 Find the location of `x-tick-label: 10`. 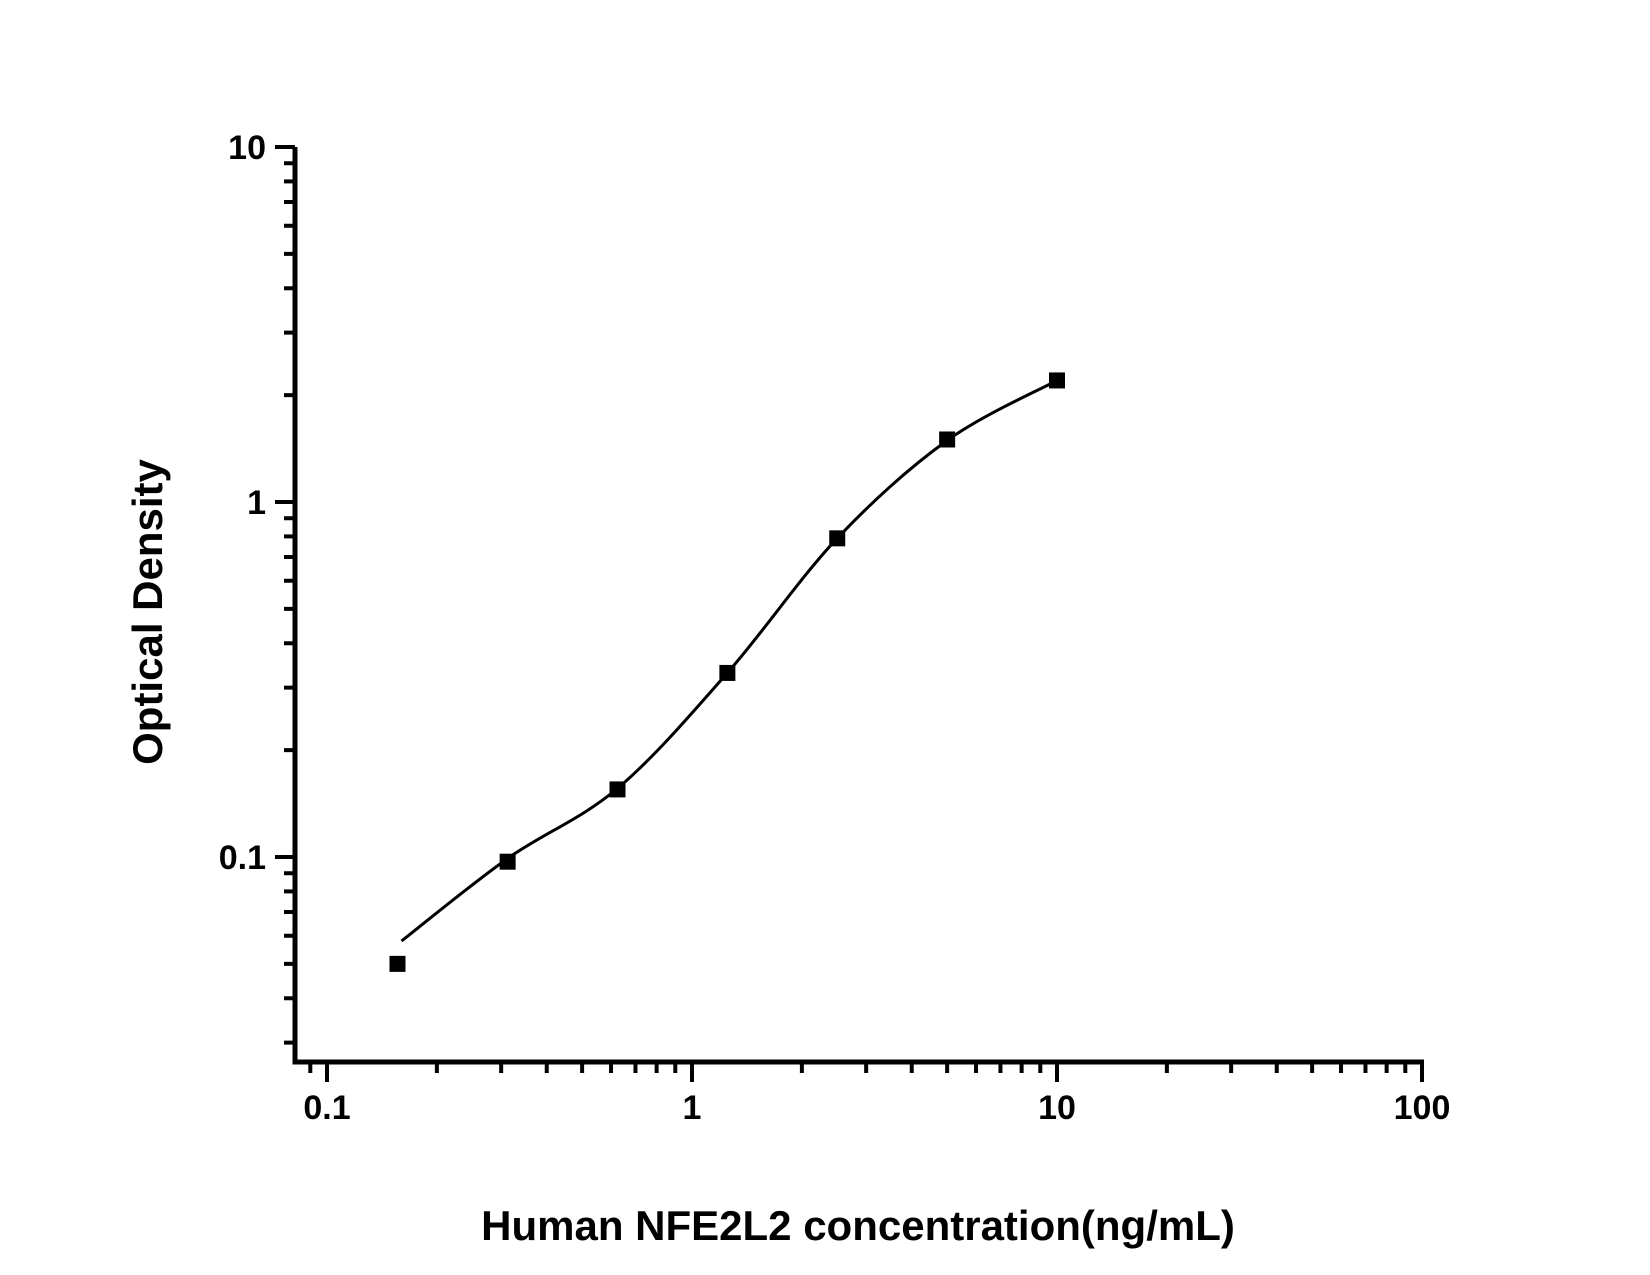

x-tick-label: 10 is located at coordinates (1057, 1108).